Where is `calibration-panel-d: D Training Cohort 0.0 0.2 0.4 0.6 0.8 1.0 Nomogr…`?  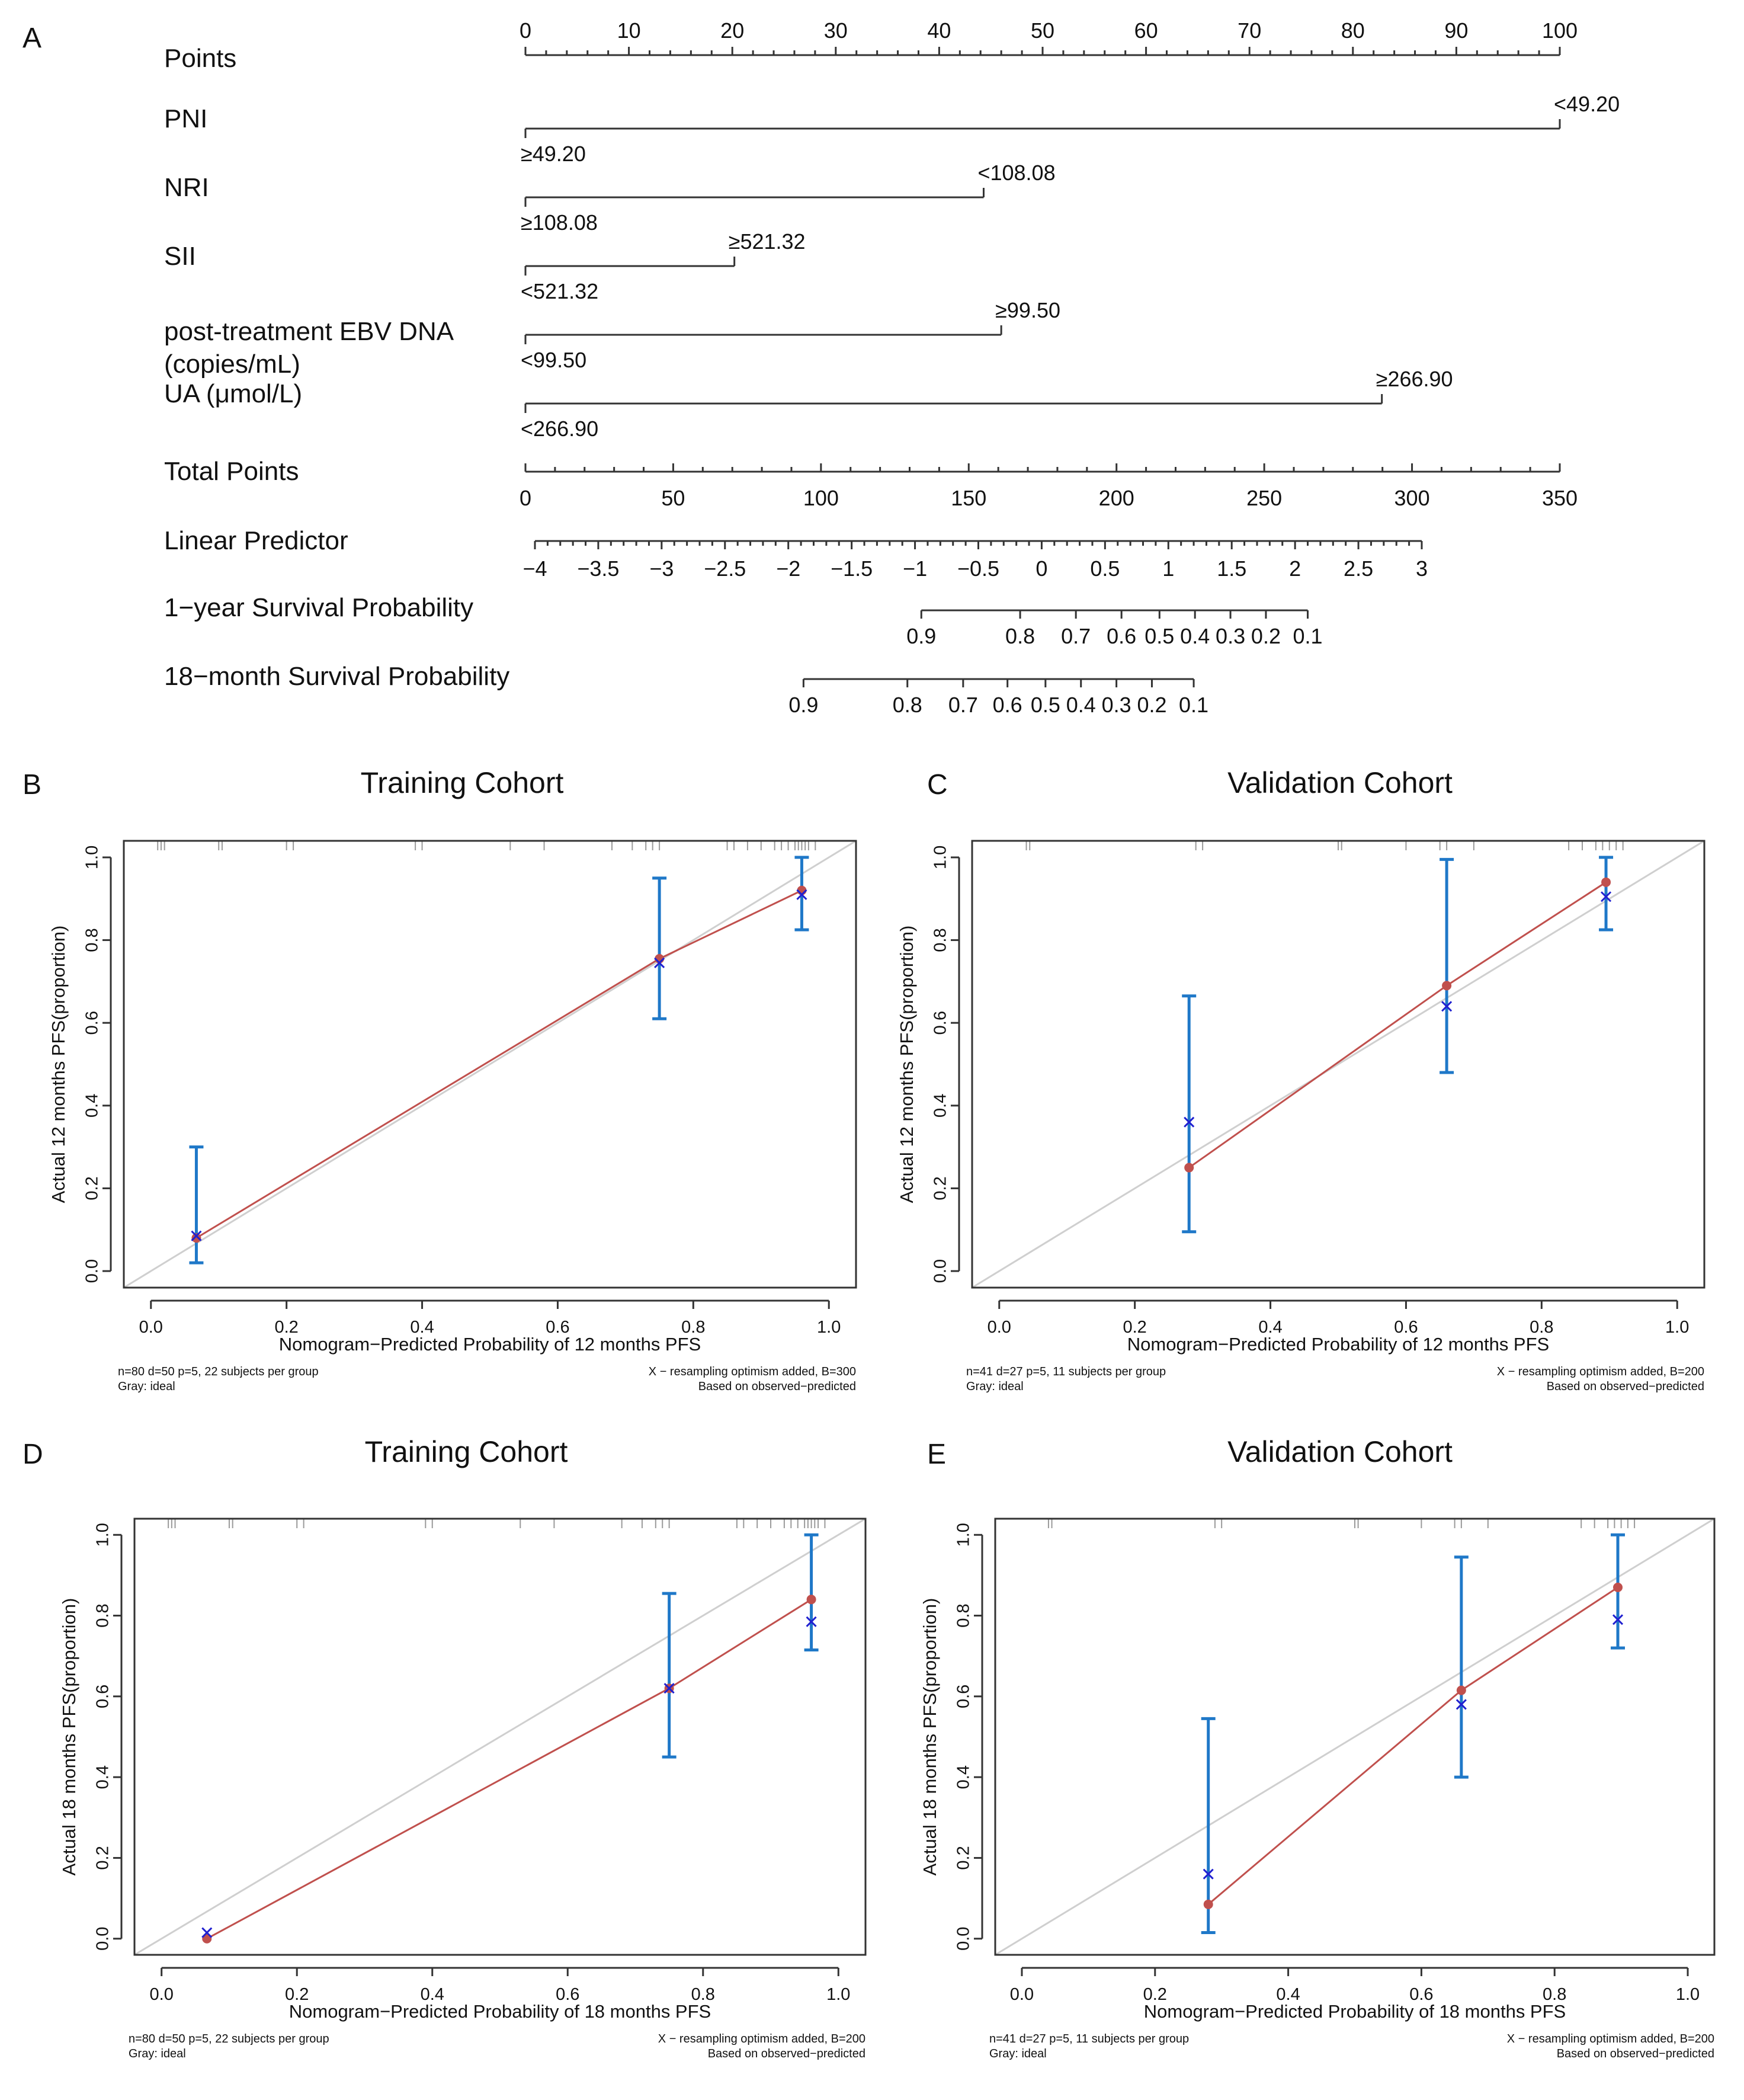
calibration-panel-d: D Training Cohort 0.0 0.2 0.4 0.6 0.8 1.0 Nomogr… is located at coordinates (445, 1747).